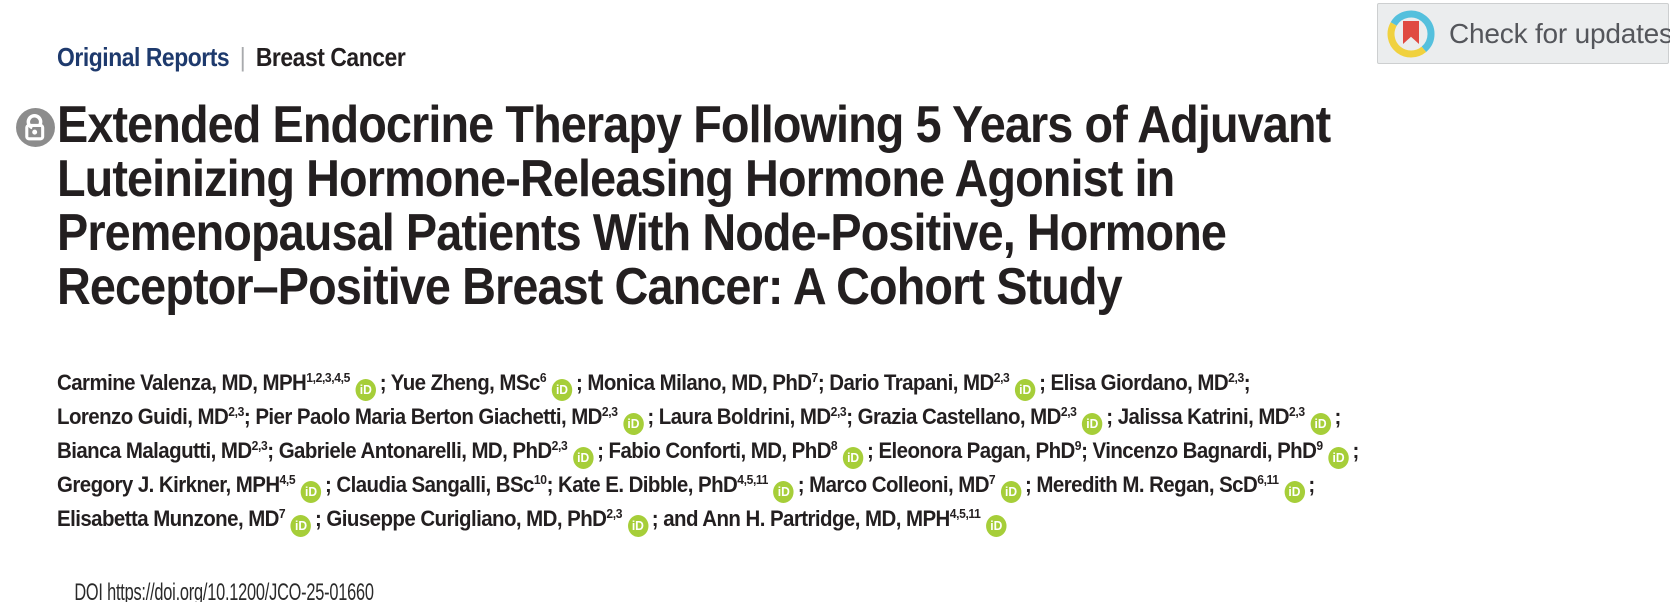 The width and height of the screenshot is (1670, 602). Describe the element at coordinates (1411, 34) in the screenshot. I see `crossmark-logo-icon` at that location.